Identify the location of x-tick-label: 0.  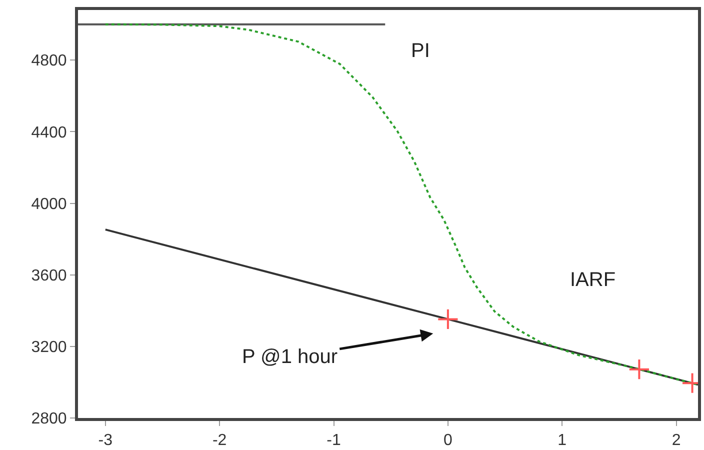
(447, 441).